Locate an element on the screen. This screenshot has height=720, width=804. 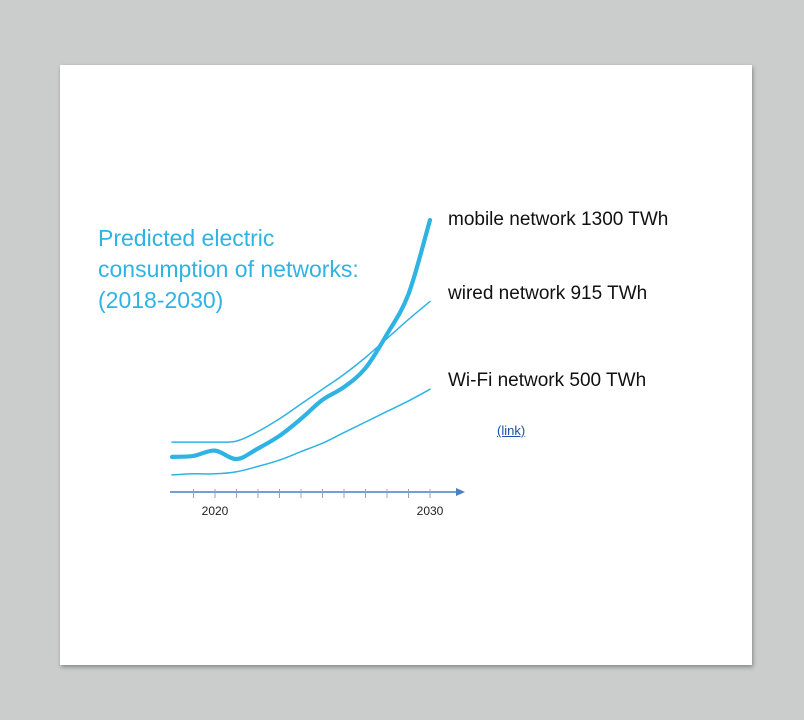
source-link-text: (link) is located at coordinates (511, 430).